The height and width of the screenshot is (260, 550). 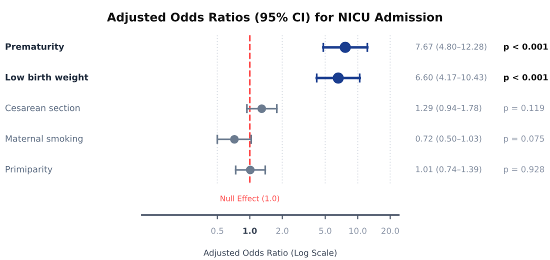 I want to click on y-tick-label: Prematurity, so click(x=35, y=47).